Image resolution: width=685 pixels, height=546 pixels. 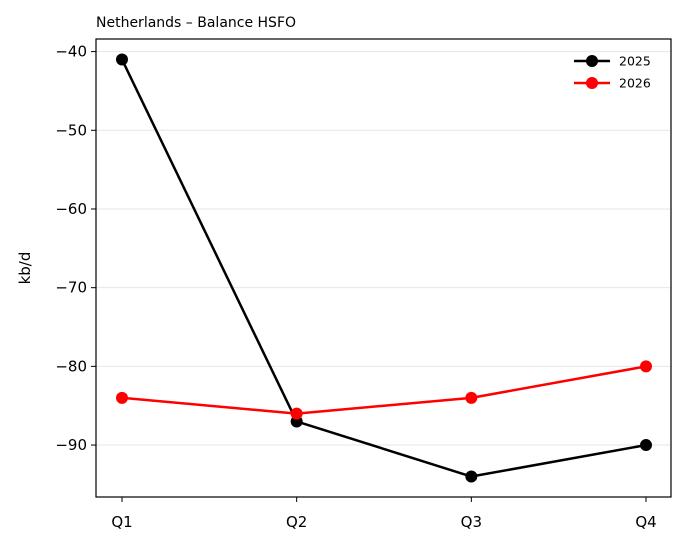 What do you see at coordinates (612, 72) in the screenshot?
I see `legend: 2025 2026` at bounding box center [612, 72].